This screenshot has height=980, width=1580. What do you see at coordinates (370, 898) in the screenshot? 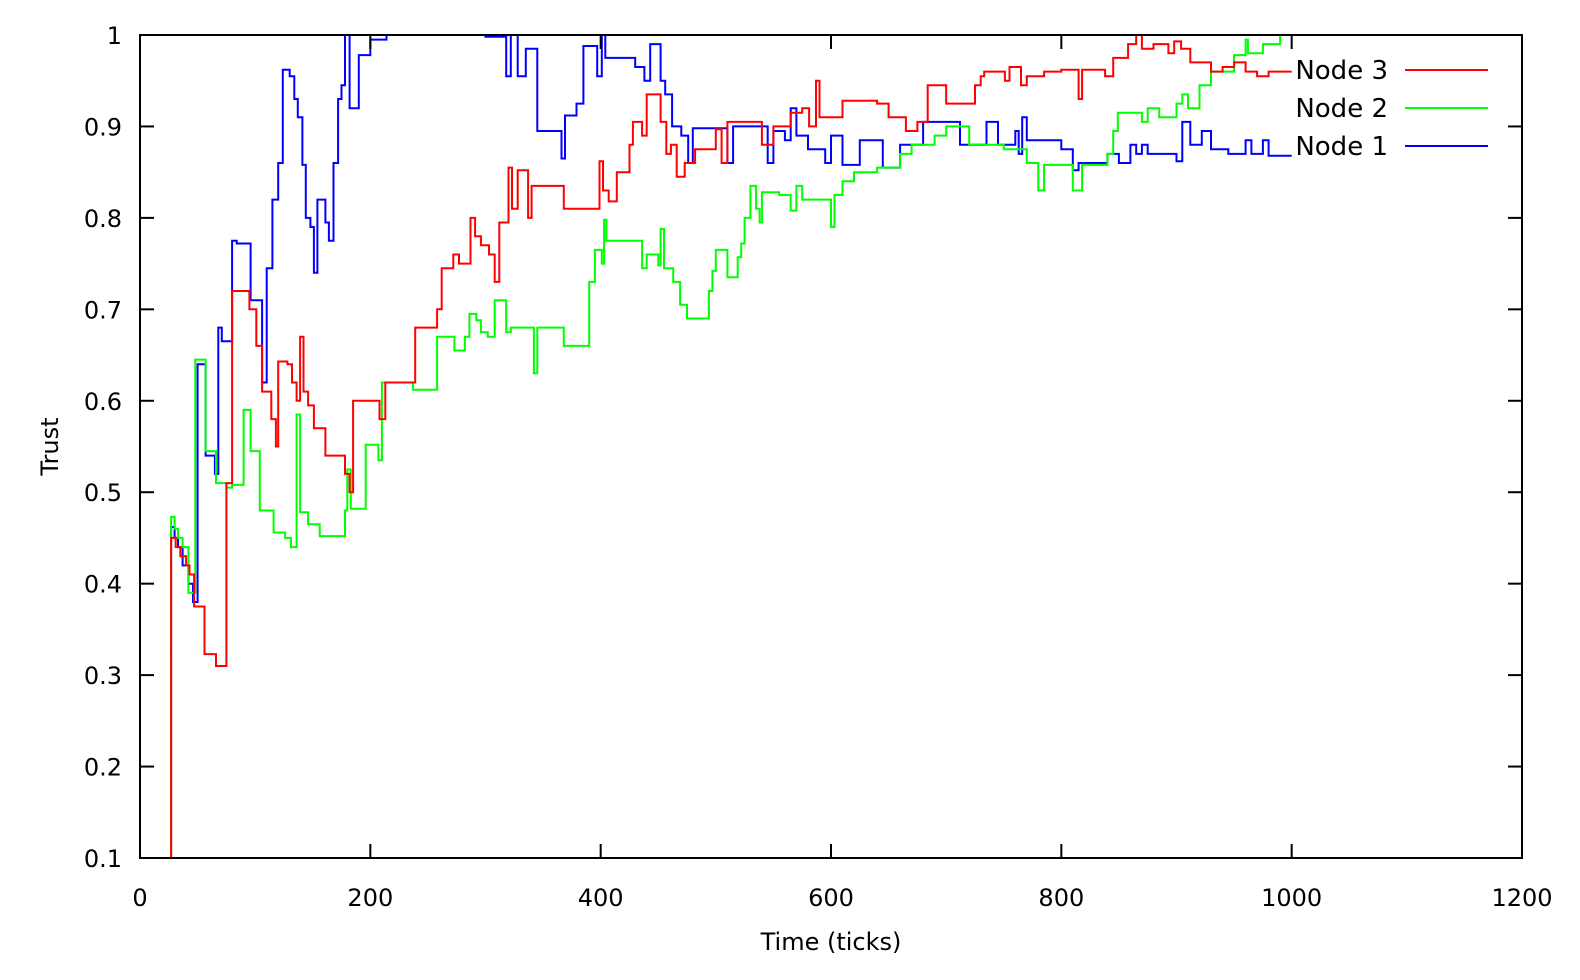
I see `x-tick-label: 200` at bounding box center [370, 898].